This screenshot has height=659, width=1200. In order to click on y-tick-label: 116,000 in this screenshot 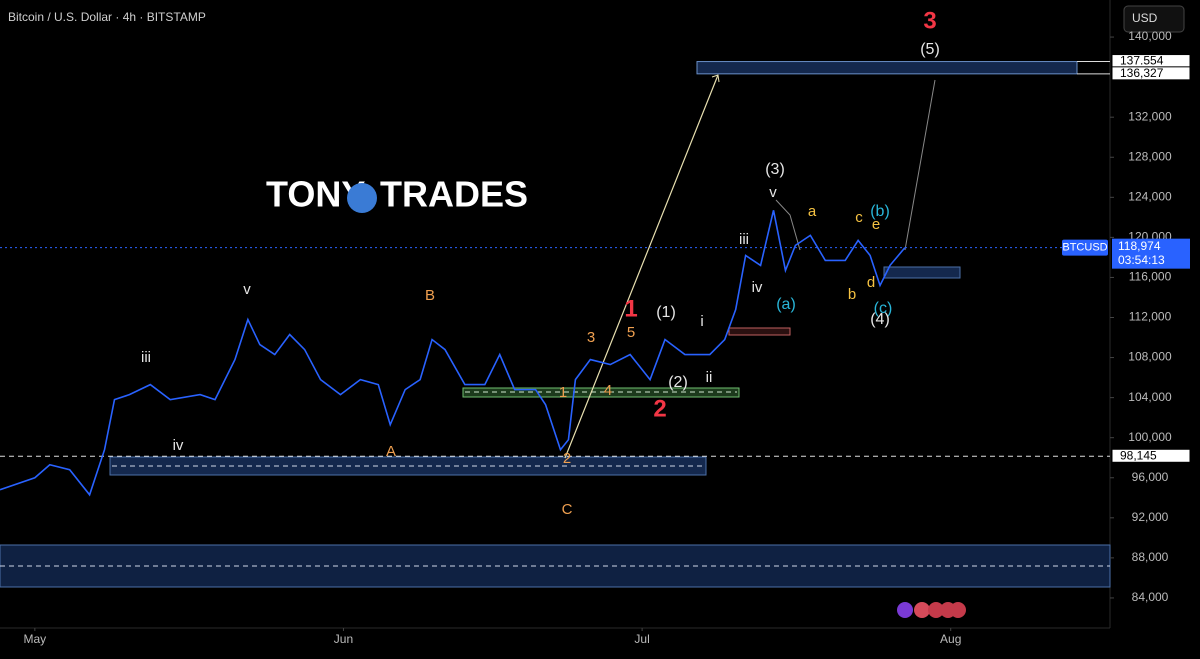, I will do `click(1150, 277)`.